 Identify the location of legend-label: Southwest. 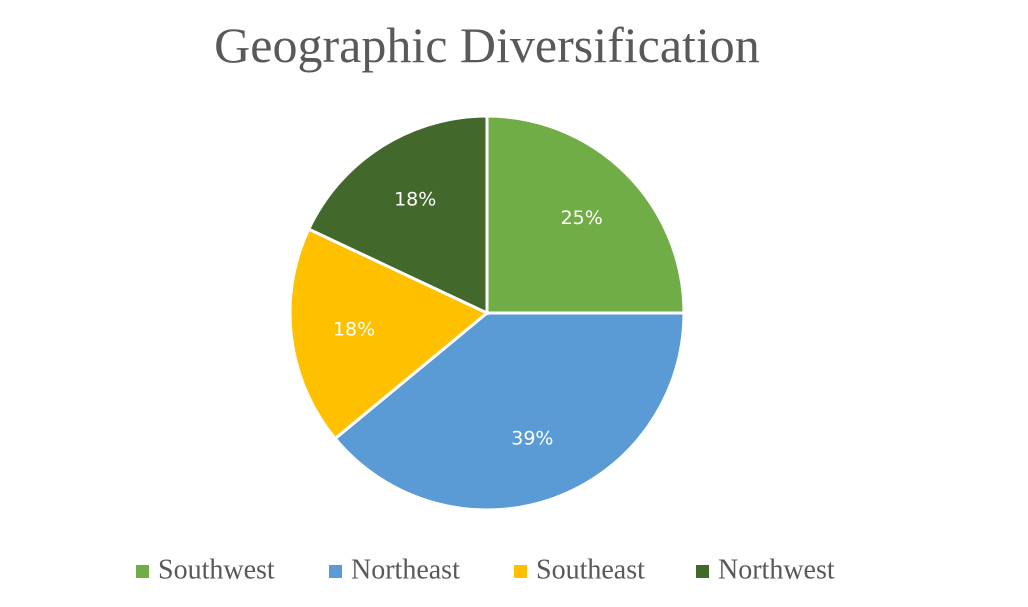
(216, 569).